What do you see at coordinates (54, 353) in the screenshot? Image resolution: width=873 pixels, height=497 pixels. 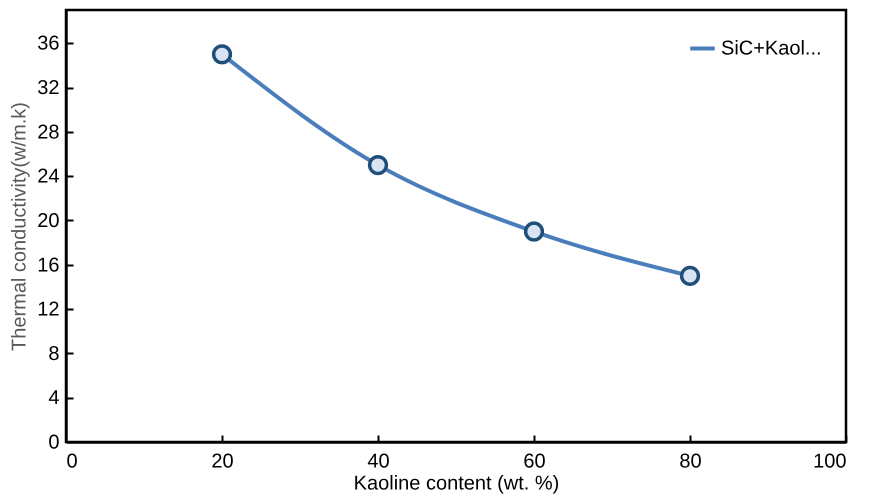 I see `y-tick-label: 8` at bounding box center [54, 353].